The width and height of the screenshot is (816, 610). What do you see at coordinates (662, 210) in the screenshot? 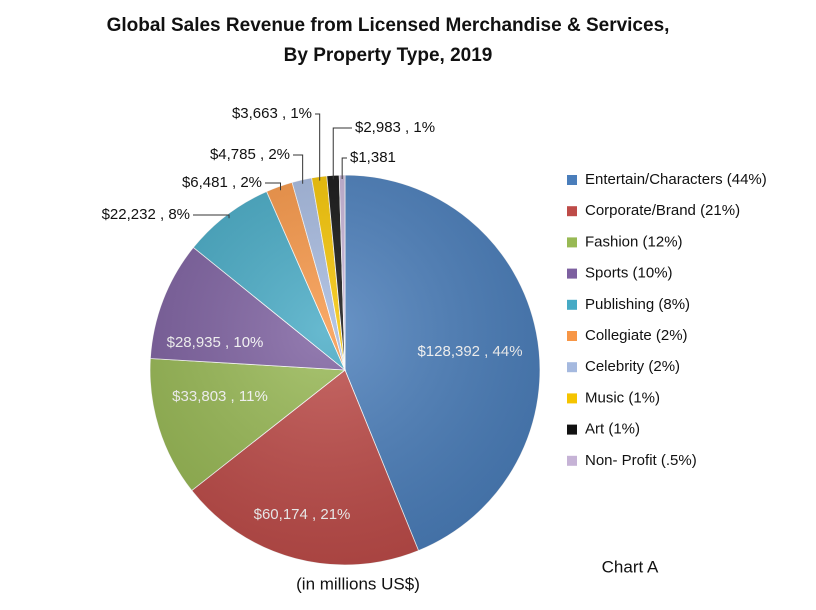
I see `legend-label: Corporate/Brand (21%)` at bounding box center [662, 210].